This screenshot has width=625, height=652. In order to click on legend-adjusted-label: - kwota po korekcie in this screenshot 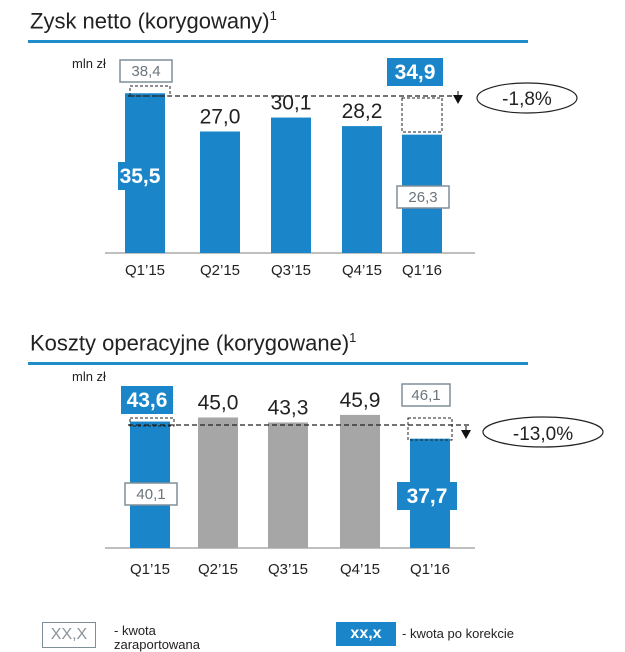, I will do `click(458, 633)`.